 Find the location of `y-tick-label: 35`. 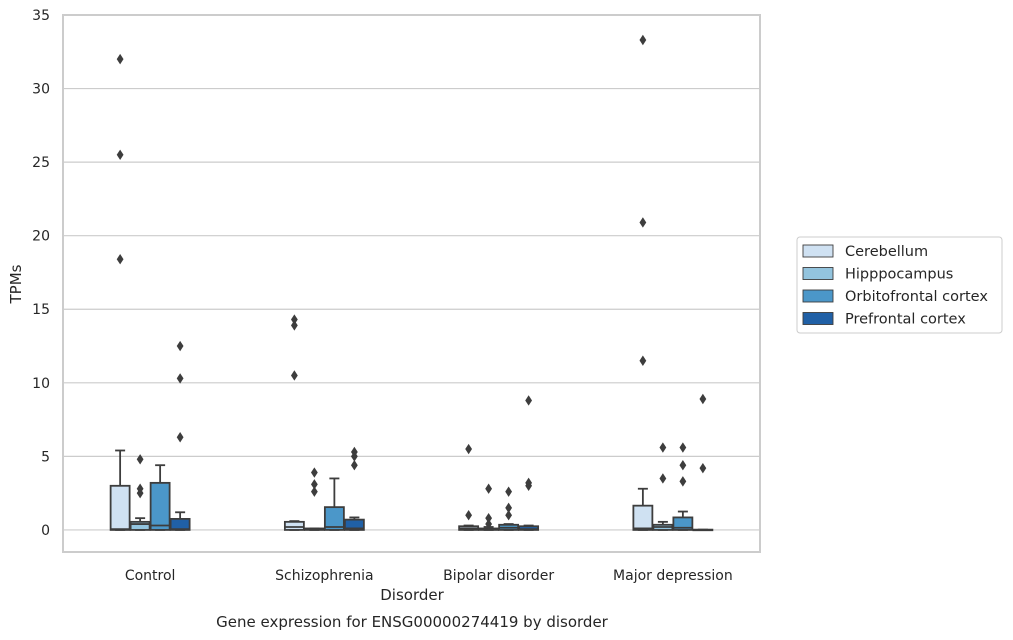

y-tick-label: 35 is located at coordinates (41, 16).